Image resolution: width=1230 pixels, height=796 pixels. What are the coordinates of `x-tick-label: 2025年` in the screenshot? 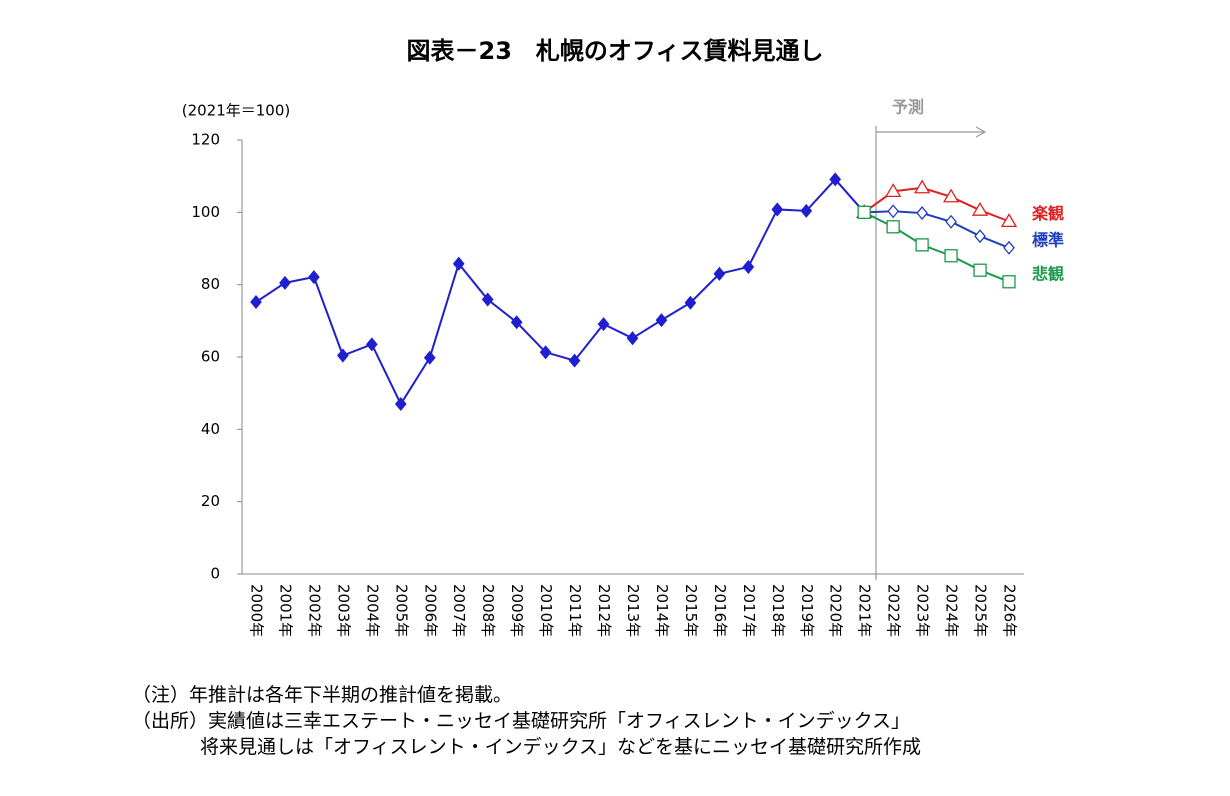 It's located at (981, 610).